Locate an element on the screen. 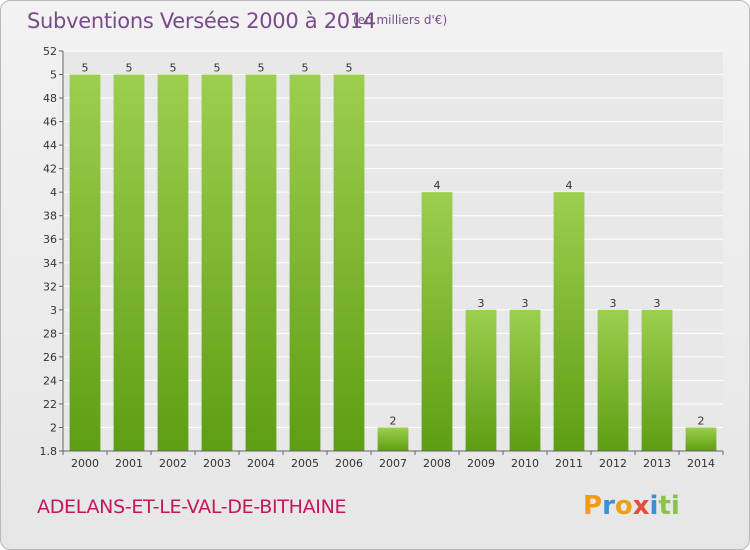 The width and height of the screenshot is (750, 550). y-tick-label: 44 is located at coordinates (50, 145).